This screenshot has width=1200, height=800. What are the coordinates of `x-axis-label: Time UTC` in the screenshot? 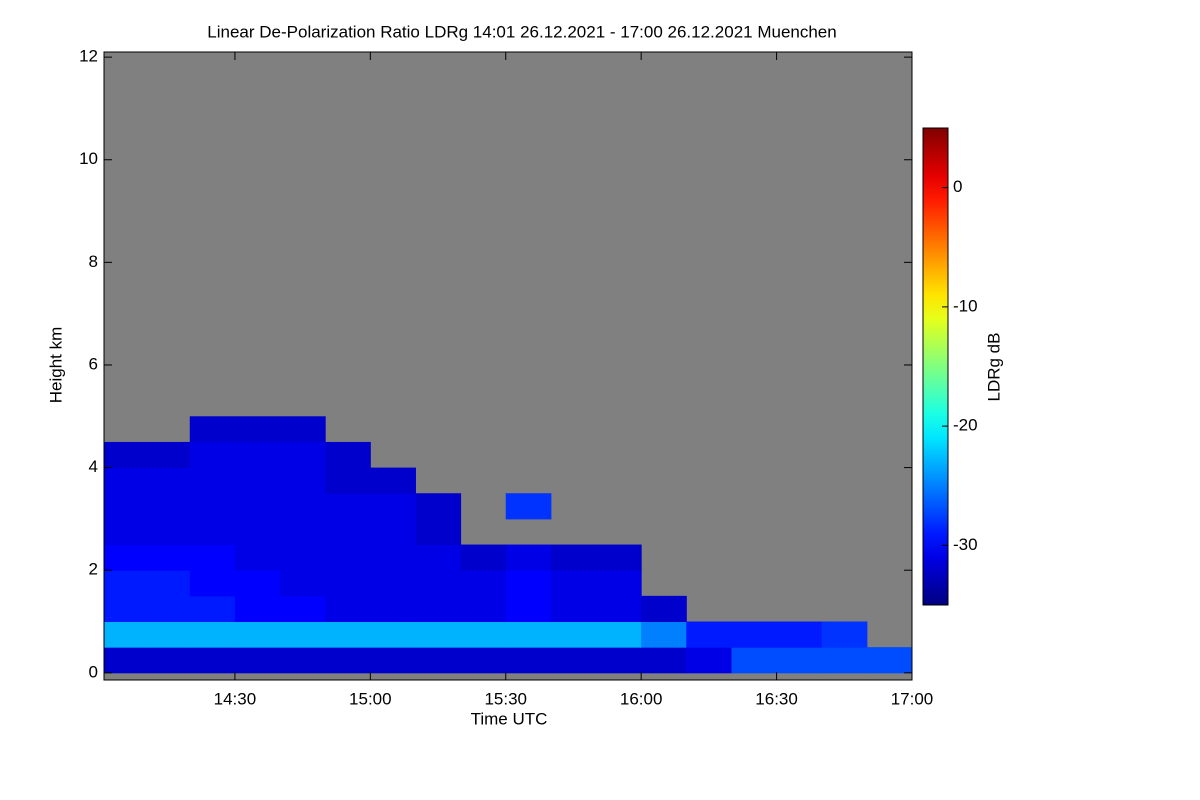 It's located at (509, 718).